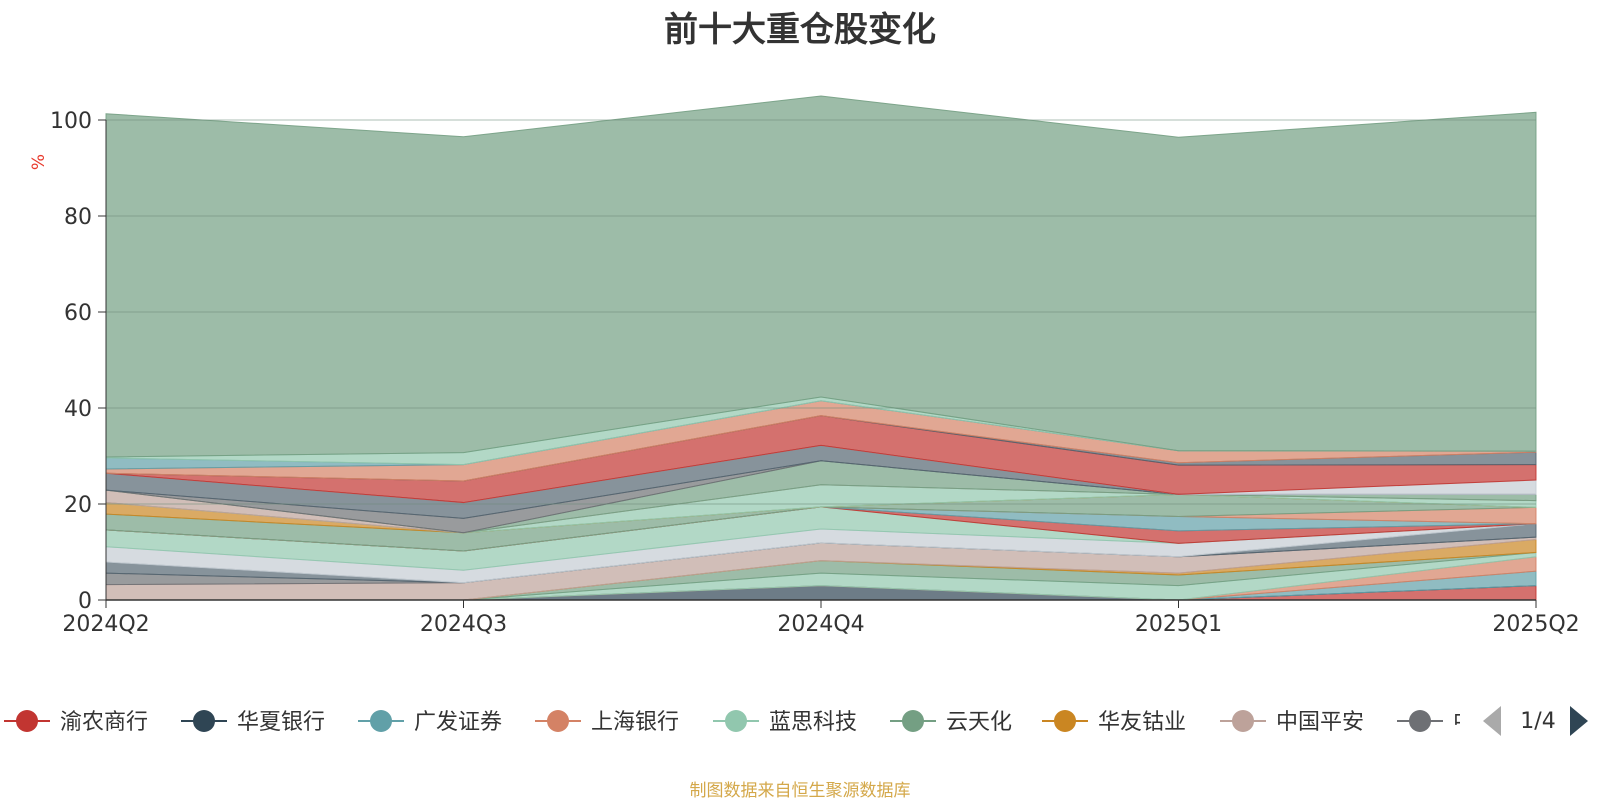 This screenshot has width=1600, height=801. I want to click on legend-item: 中国平安, so click(1292, 722).